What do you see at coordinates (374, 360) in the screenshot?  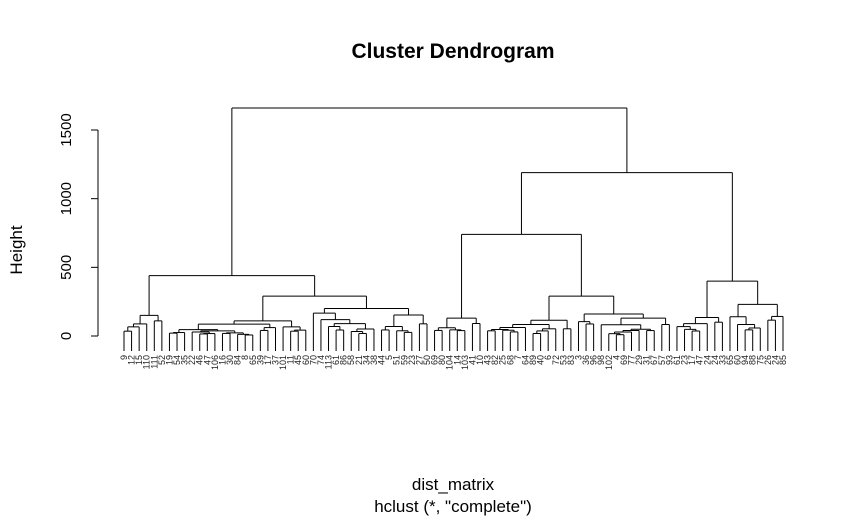 I see `leaf-label: 38` at bounding box center [374, 360].